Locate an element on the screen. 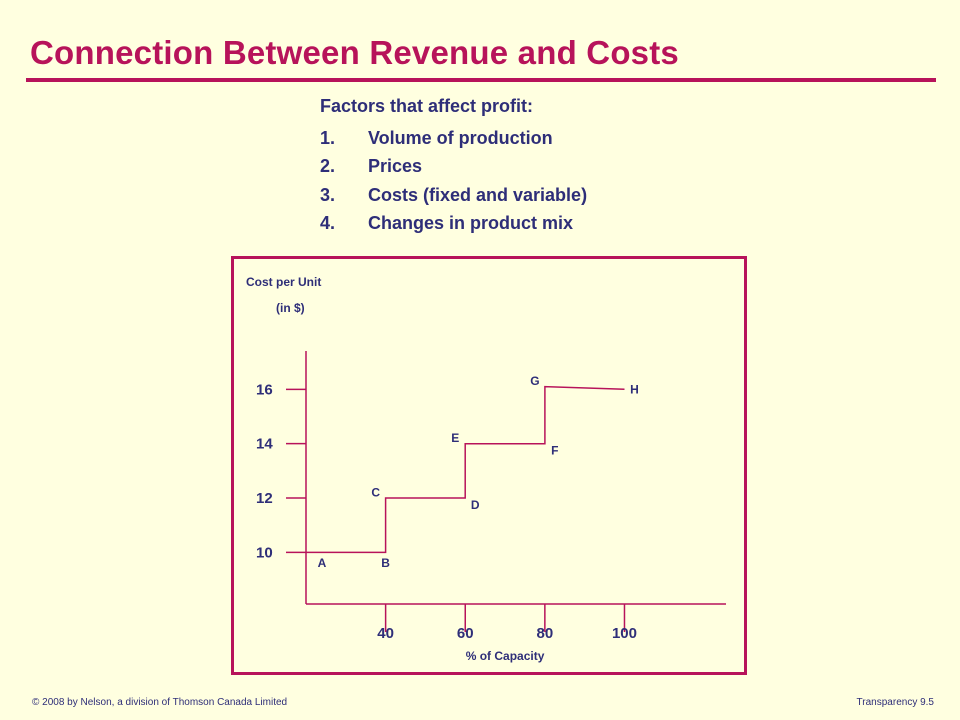  y-tick-label: 16 is located at coordinates (264, 389).